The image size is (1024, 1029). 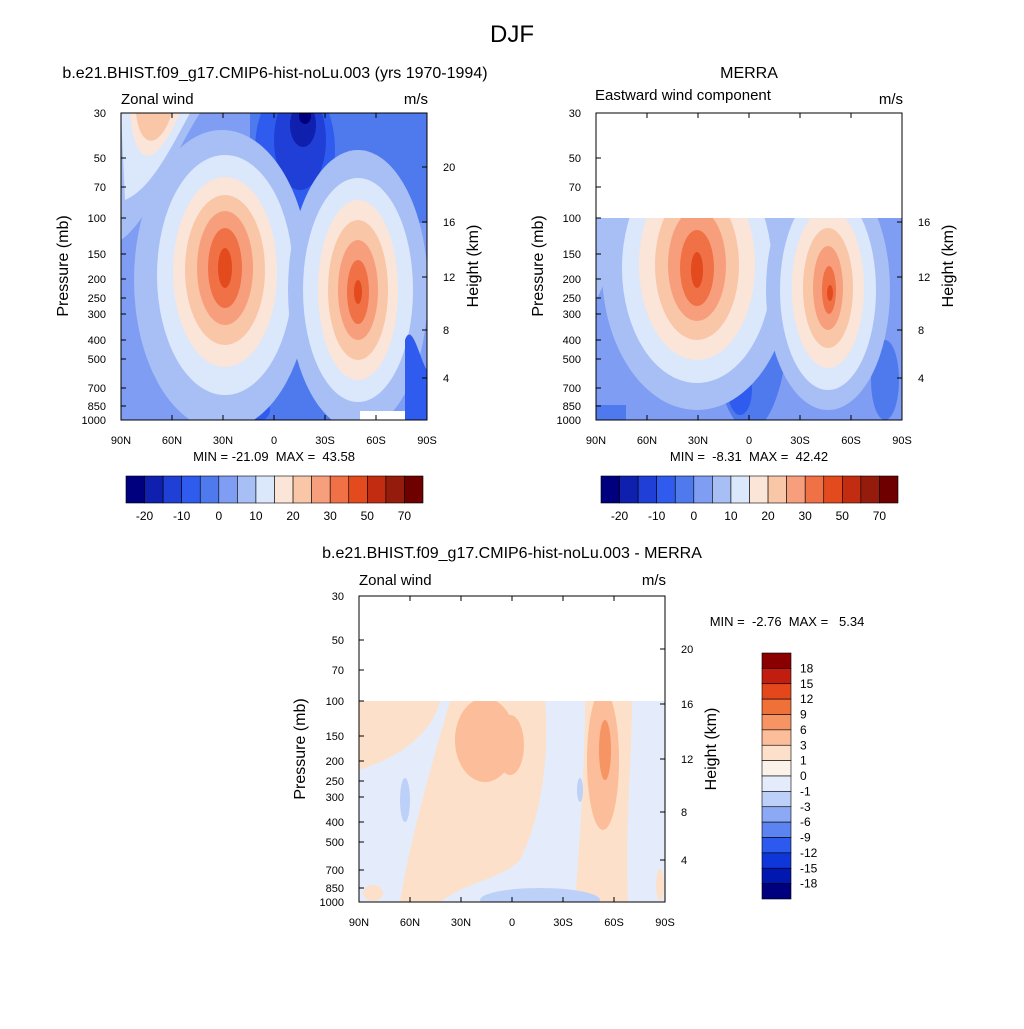 What do you see at coordinates (924, 301) in the screenshot?
I see `panel-obs-y2-tick-labels: 16 12 8 4` at bounding box center [924, 301].